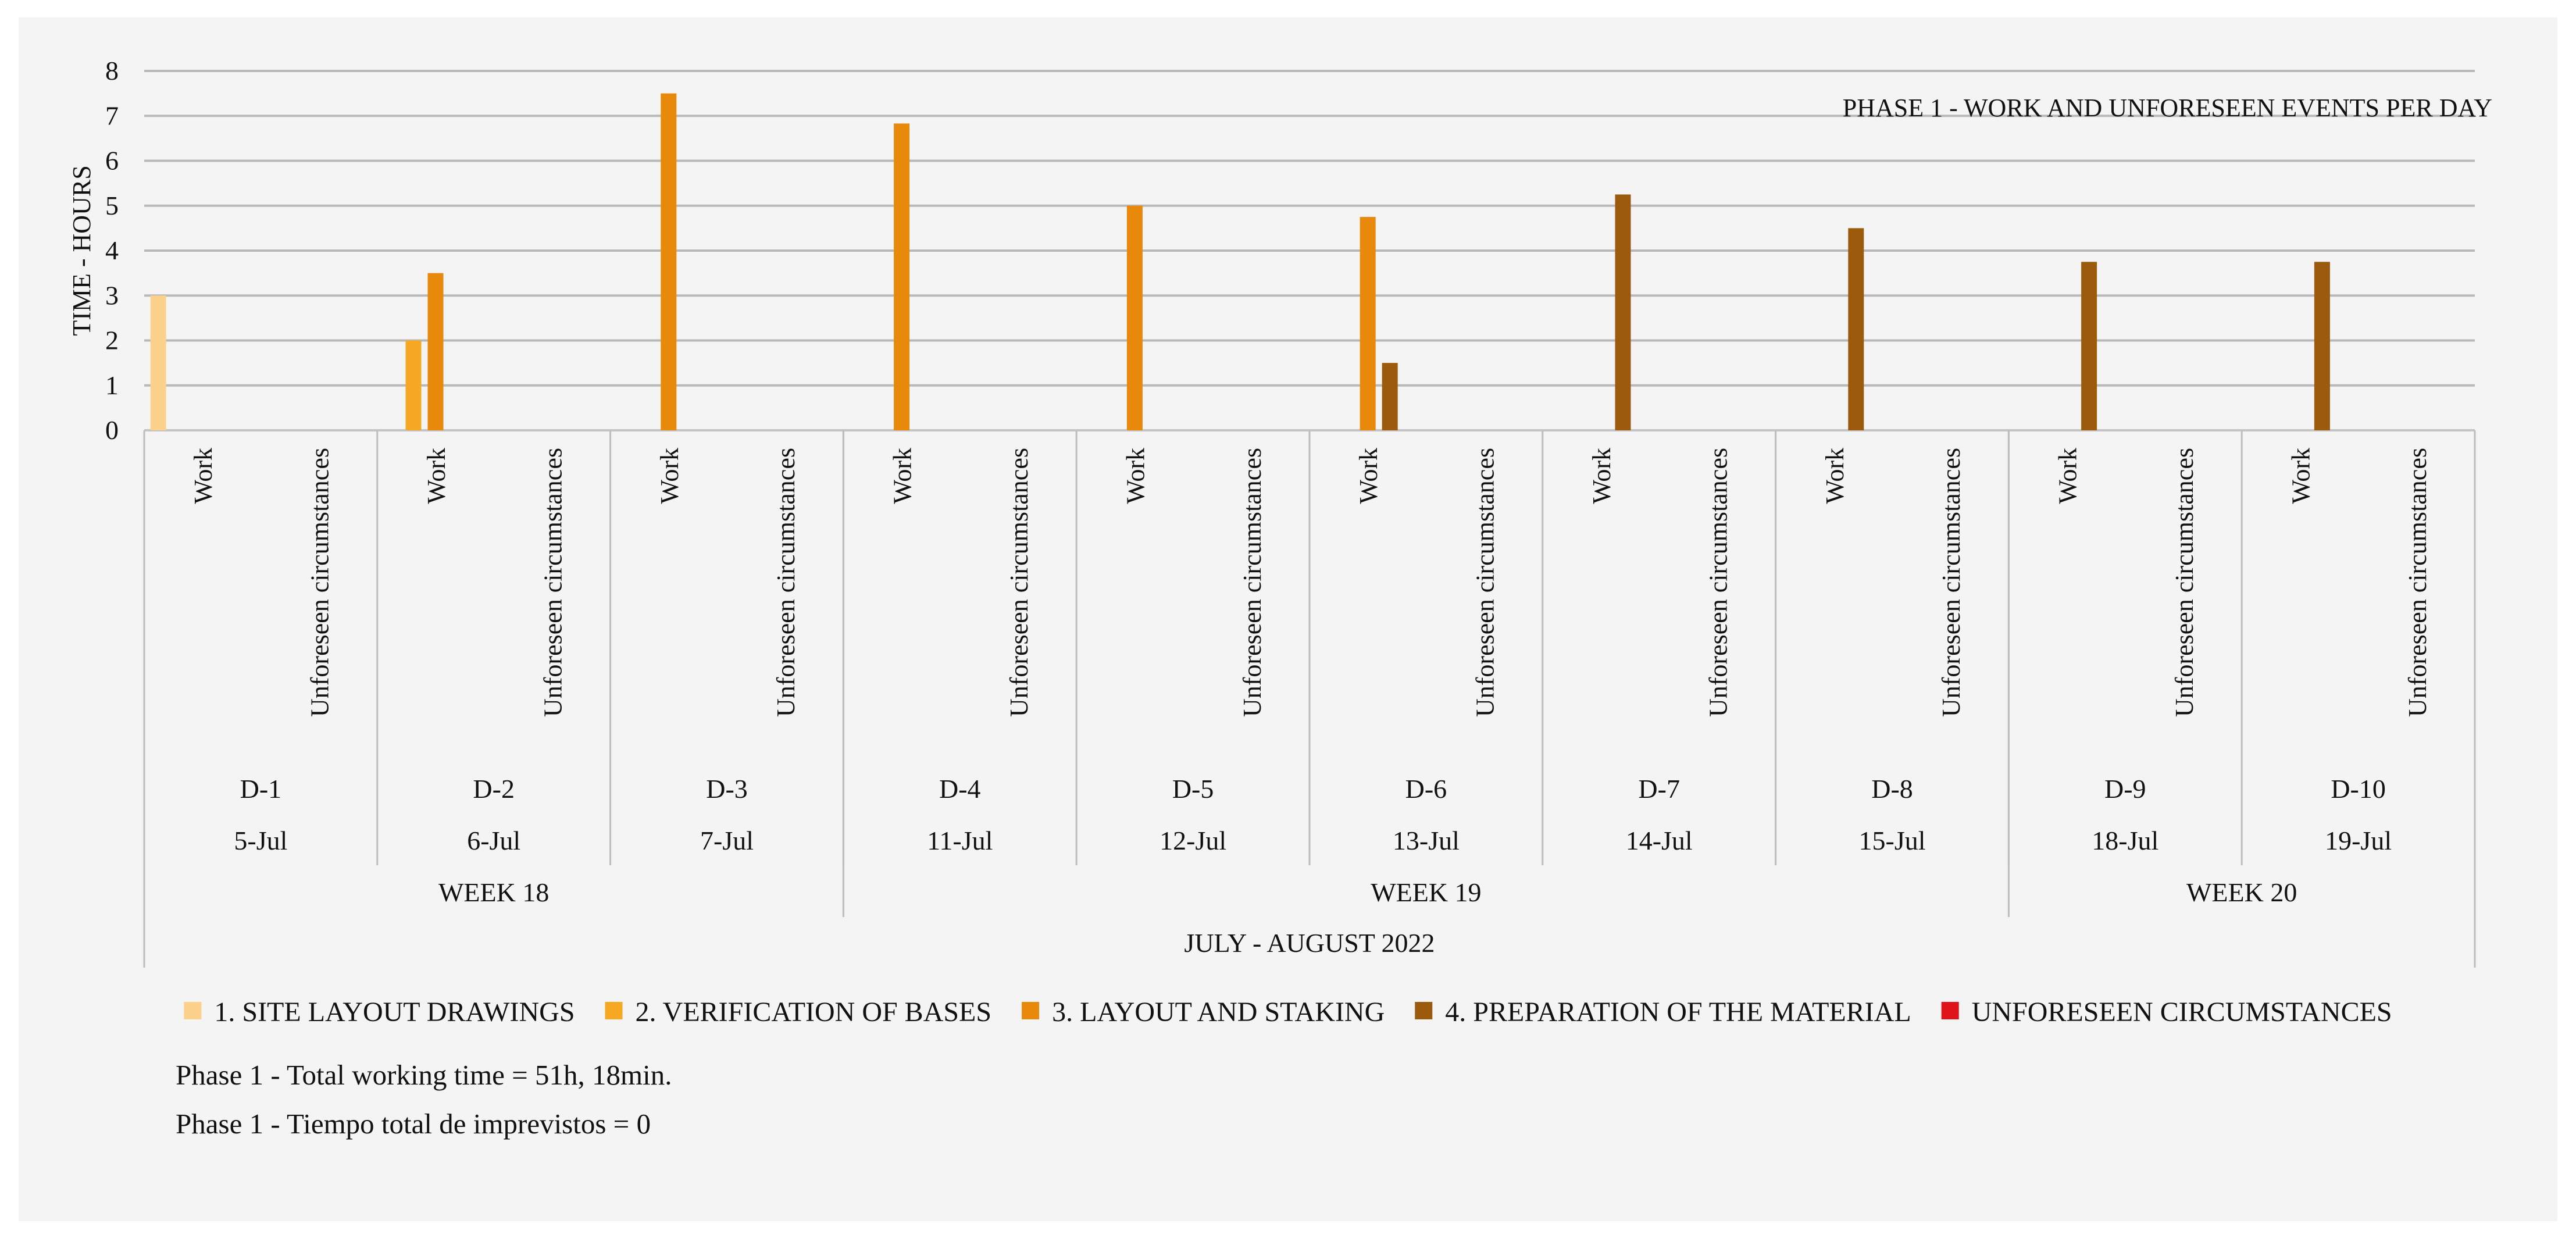 The height and width of the screenshot is (1238, 2576). Describe the element at coordinates (960, 840) in the screenshot. I see `date-label: 11-Jul` at that location.